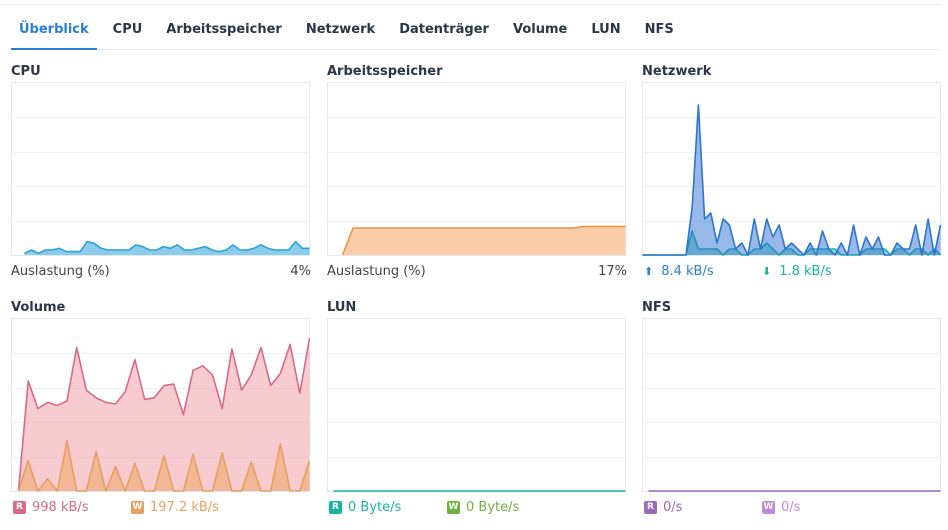  I want to click on network-chart, so click(792, 169).